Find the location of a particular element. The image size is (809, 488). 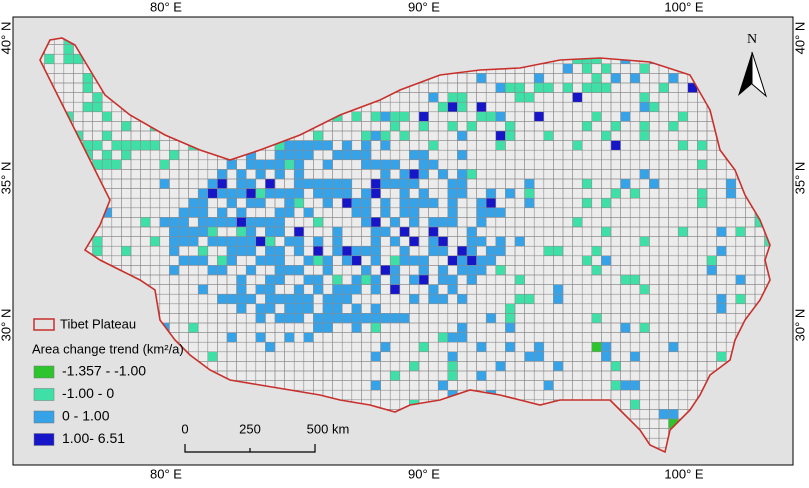

arrow-left is located at coordinates (745, 74).